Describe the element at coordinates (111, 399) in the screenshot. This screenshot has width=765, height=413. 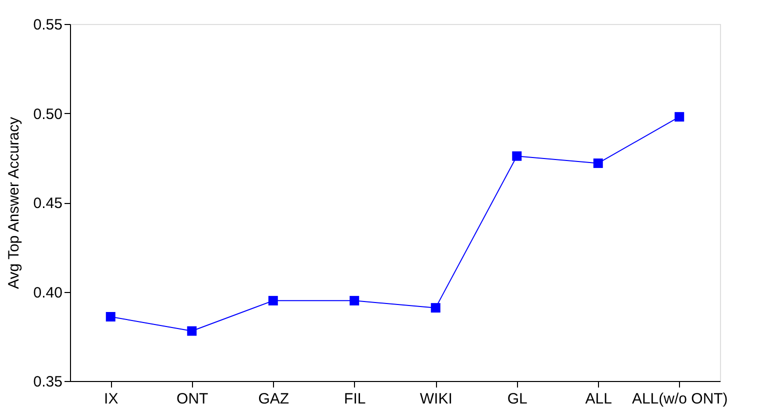
I see `x-tick-label: IX` at that location.